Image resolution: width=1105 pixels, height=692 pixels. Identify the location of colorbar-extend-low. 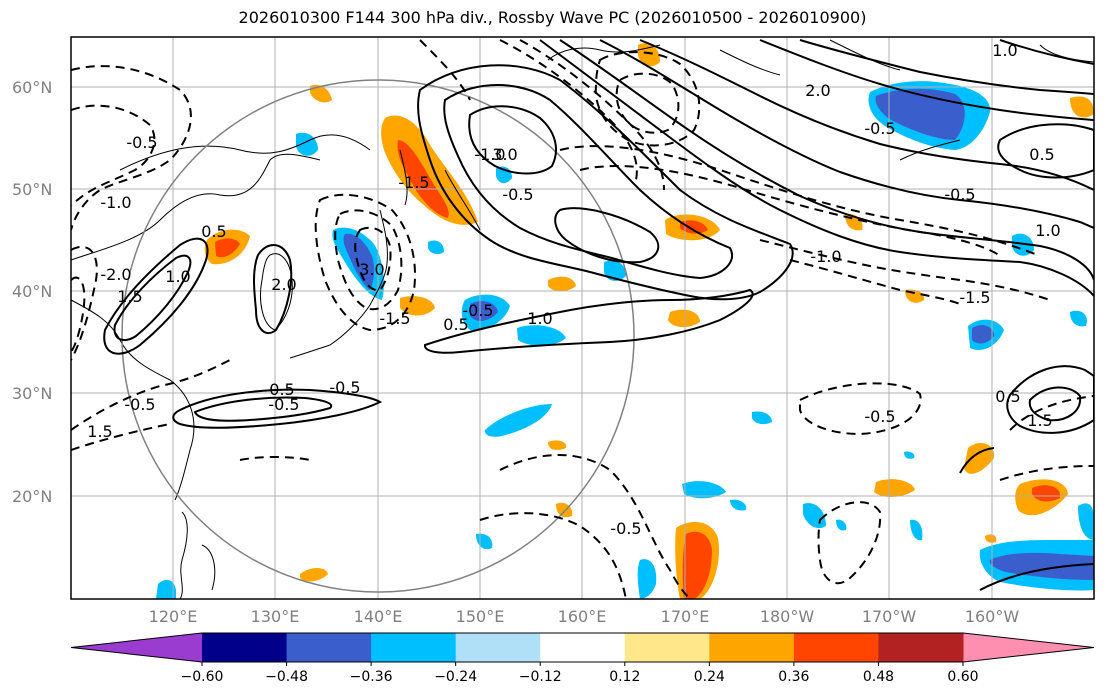
(136, 647).